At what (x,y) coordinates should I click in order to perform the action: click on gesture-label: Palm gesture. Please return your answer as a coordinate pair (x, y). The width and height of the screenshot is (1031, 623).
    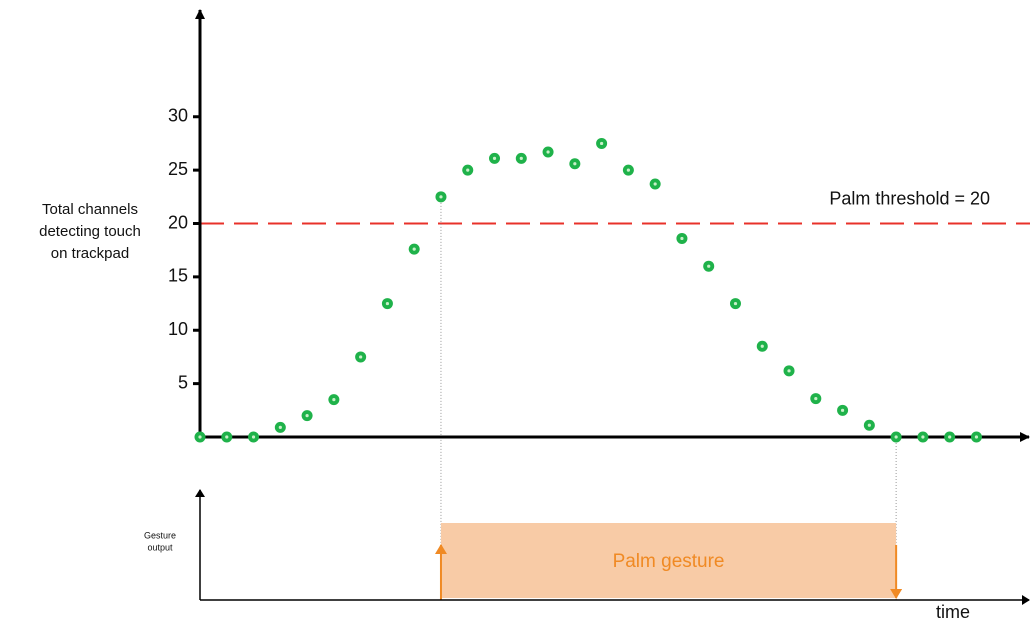
    Looking at the image, I should click on (669, 561).